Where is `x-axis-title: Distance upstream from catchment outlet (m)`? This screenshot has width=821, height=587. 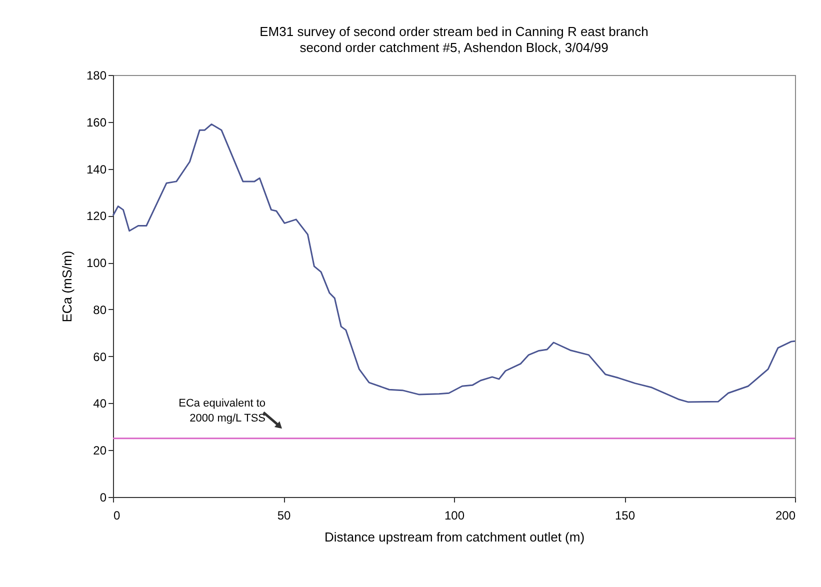 x-axis-title: Distance upstream from catchment outlet (m) is located at coordinates (454, 537).